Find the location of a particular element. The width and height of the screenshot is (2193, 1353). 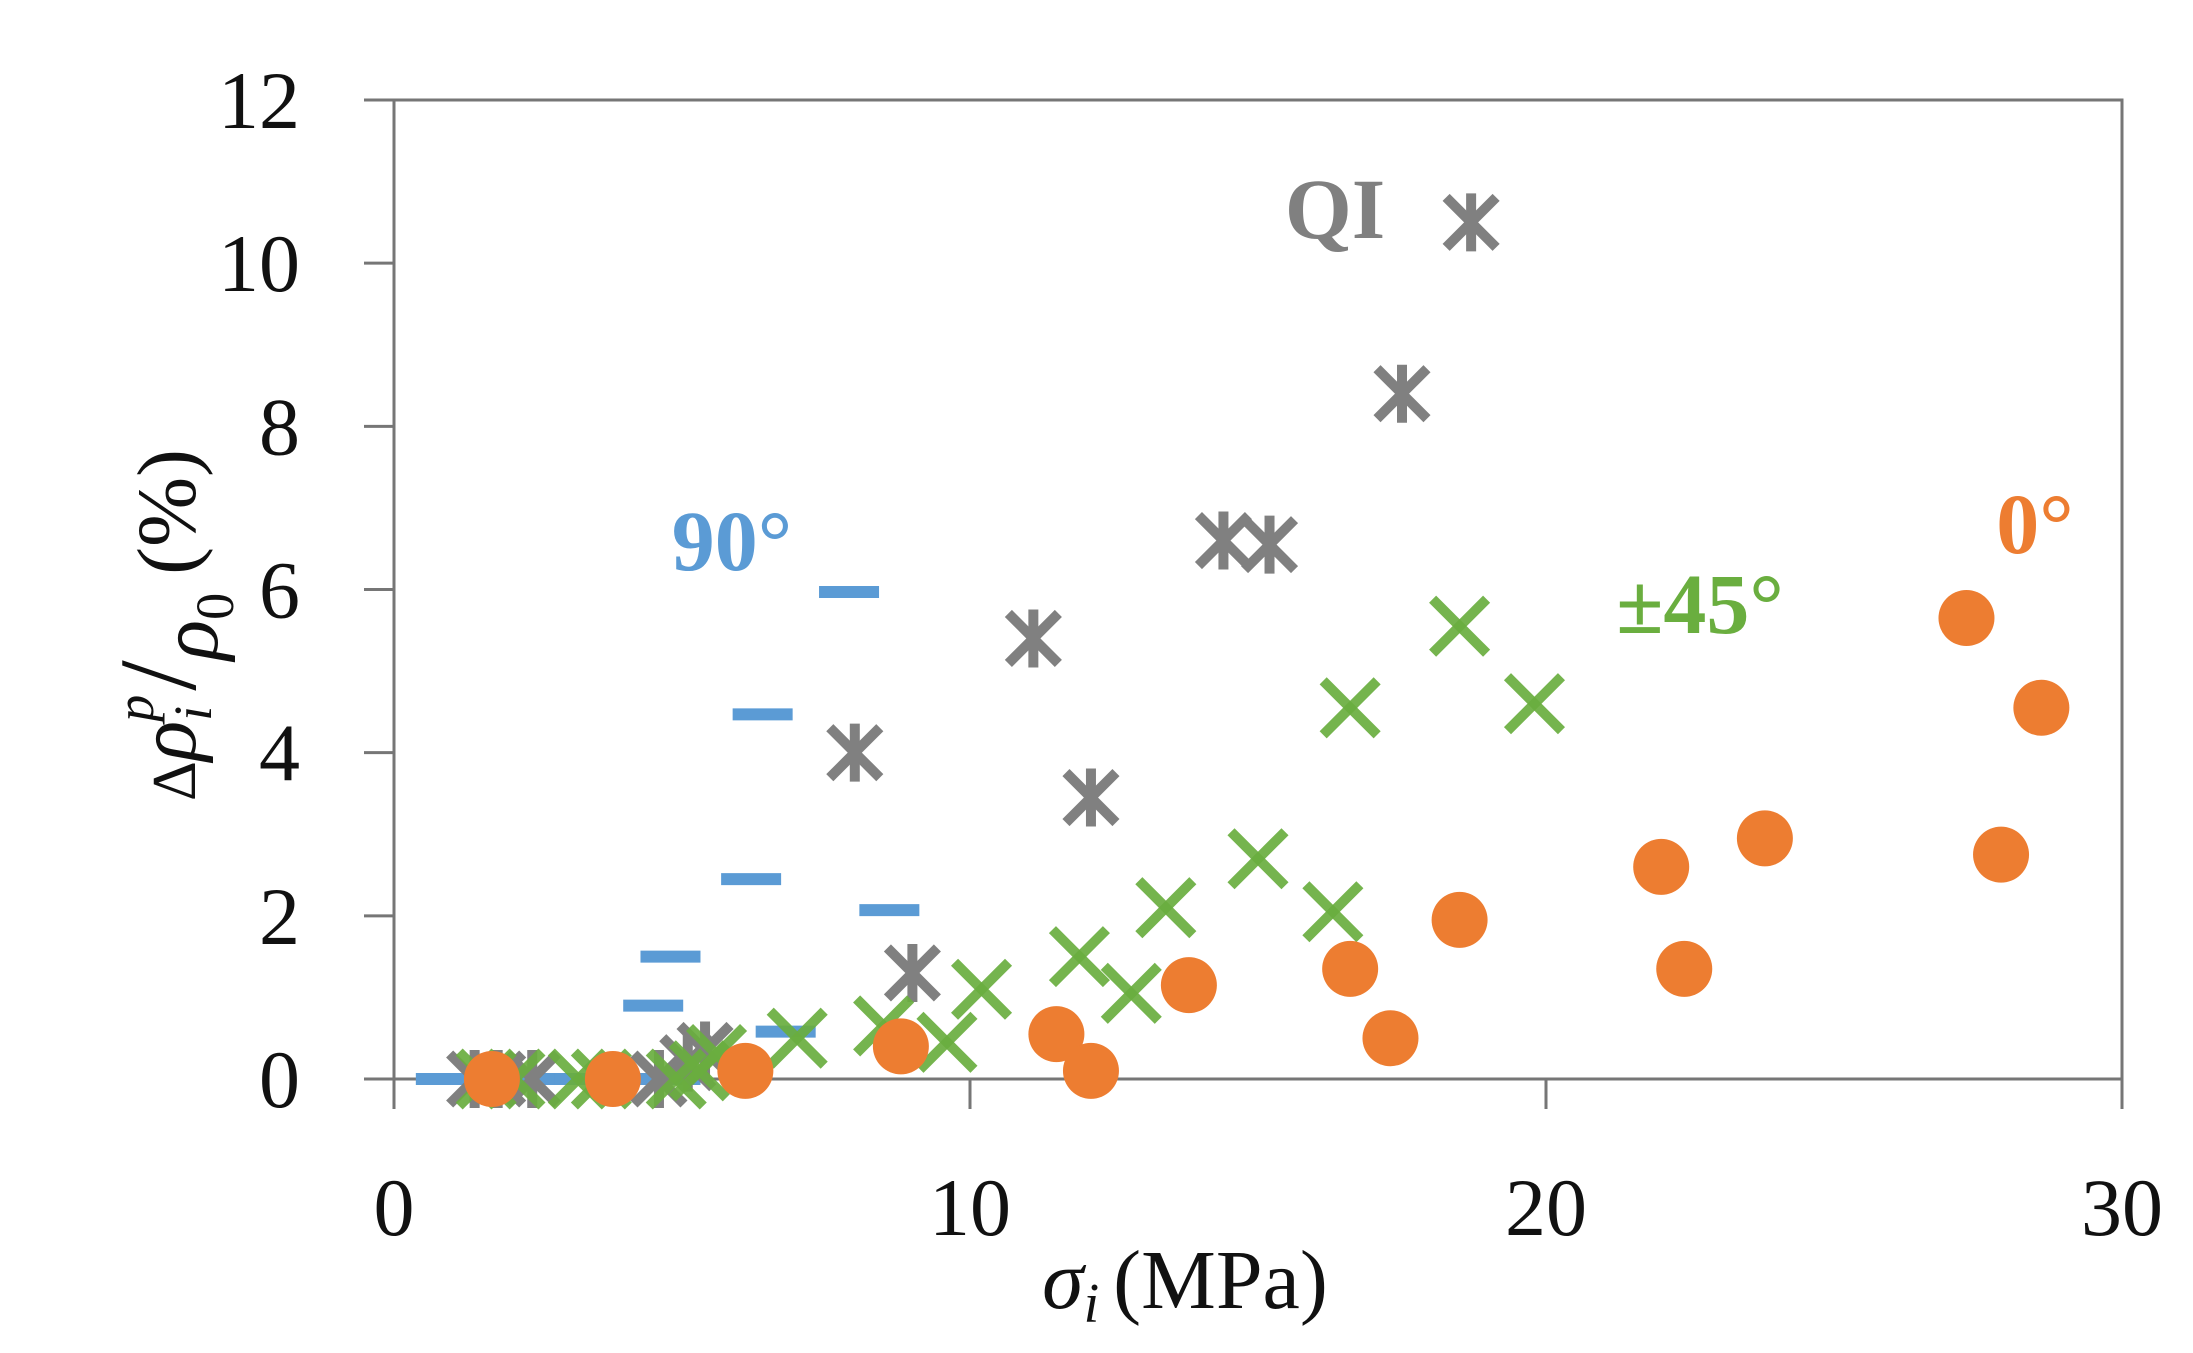

y-axis-title: Δρip/ρ0(%) is located at coordinates (171, 625).